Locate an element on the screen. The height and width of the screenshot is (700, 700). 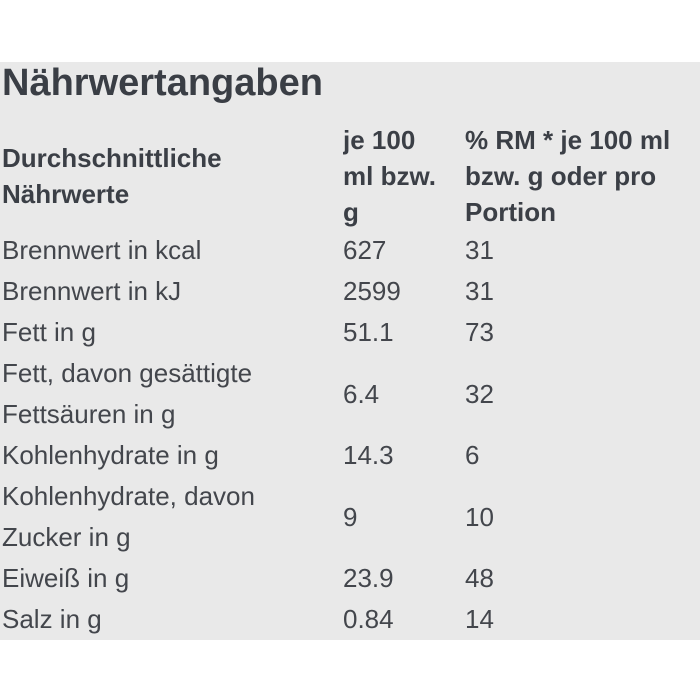
column-header-per-100: je 100 ml bzw. g is located at coordinates (389, 176).